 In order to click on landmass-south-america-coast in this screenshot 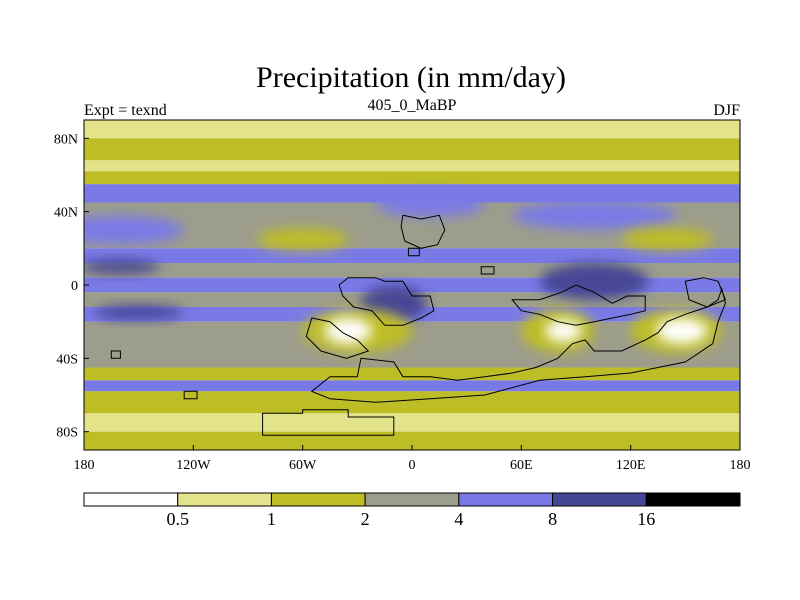, I will do `click(337, 338)`.